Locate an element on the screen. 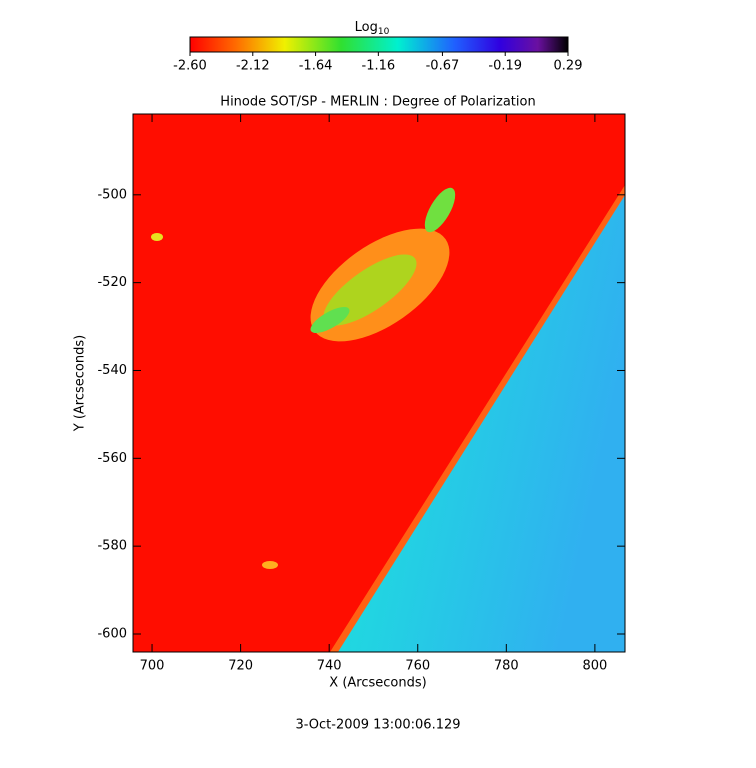  y-tick-label: -560 is located at coordinates (112, 458).